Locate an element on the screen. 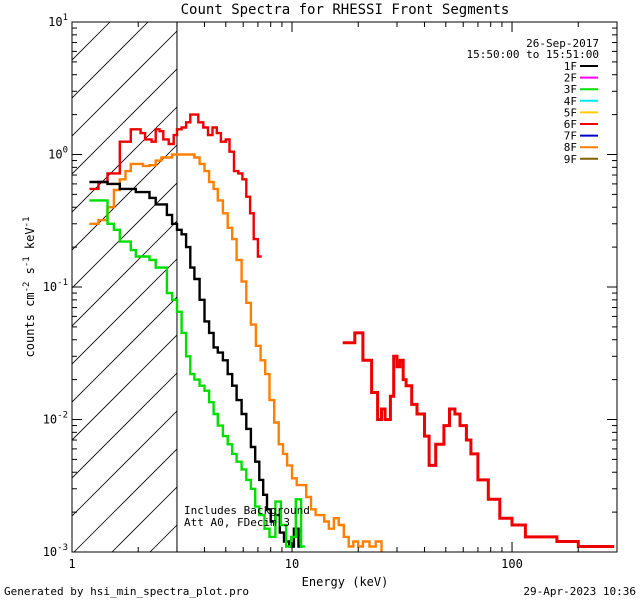 This screenshot has width=640, height=600. y-axis-label: counts cm-2 s-1 keV-1 is located at coordinates (29, 287).